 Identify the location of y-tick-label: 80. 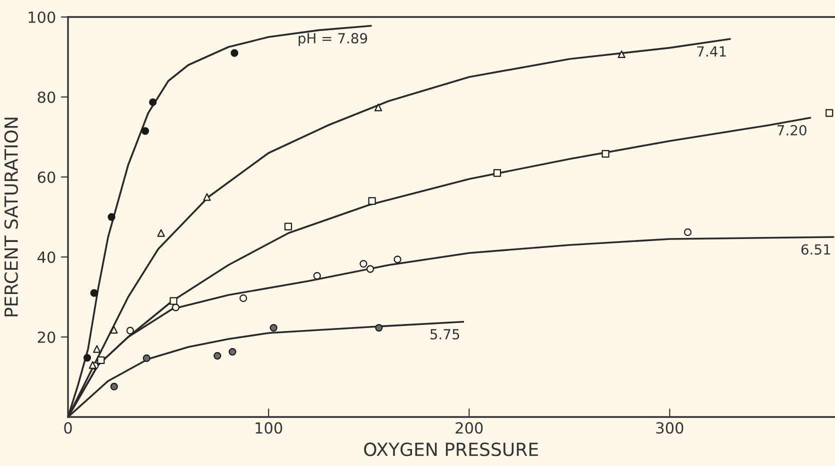
(47, 97).